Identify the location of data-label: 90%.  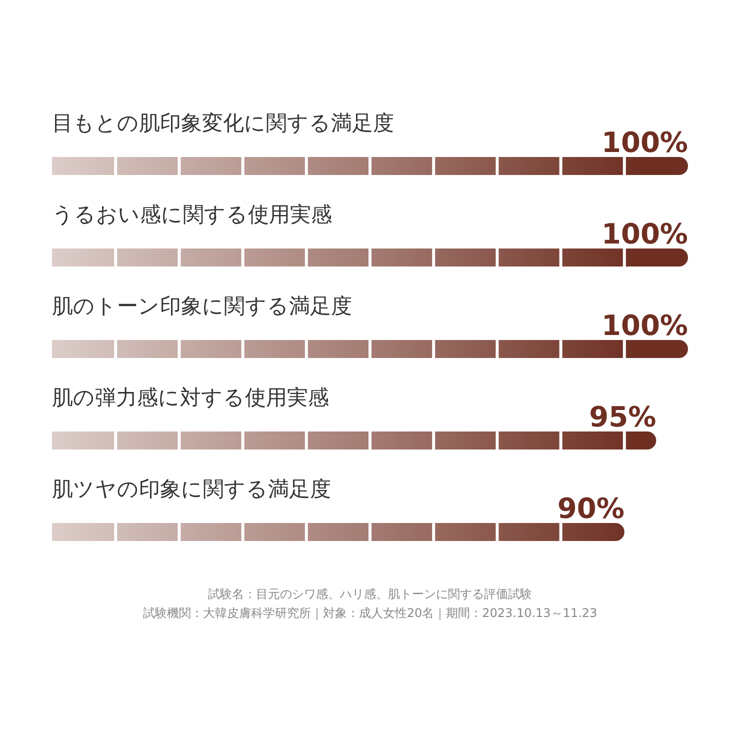
(590, 508).